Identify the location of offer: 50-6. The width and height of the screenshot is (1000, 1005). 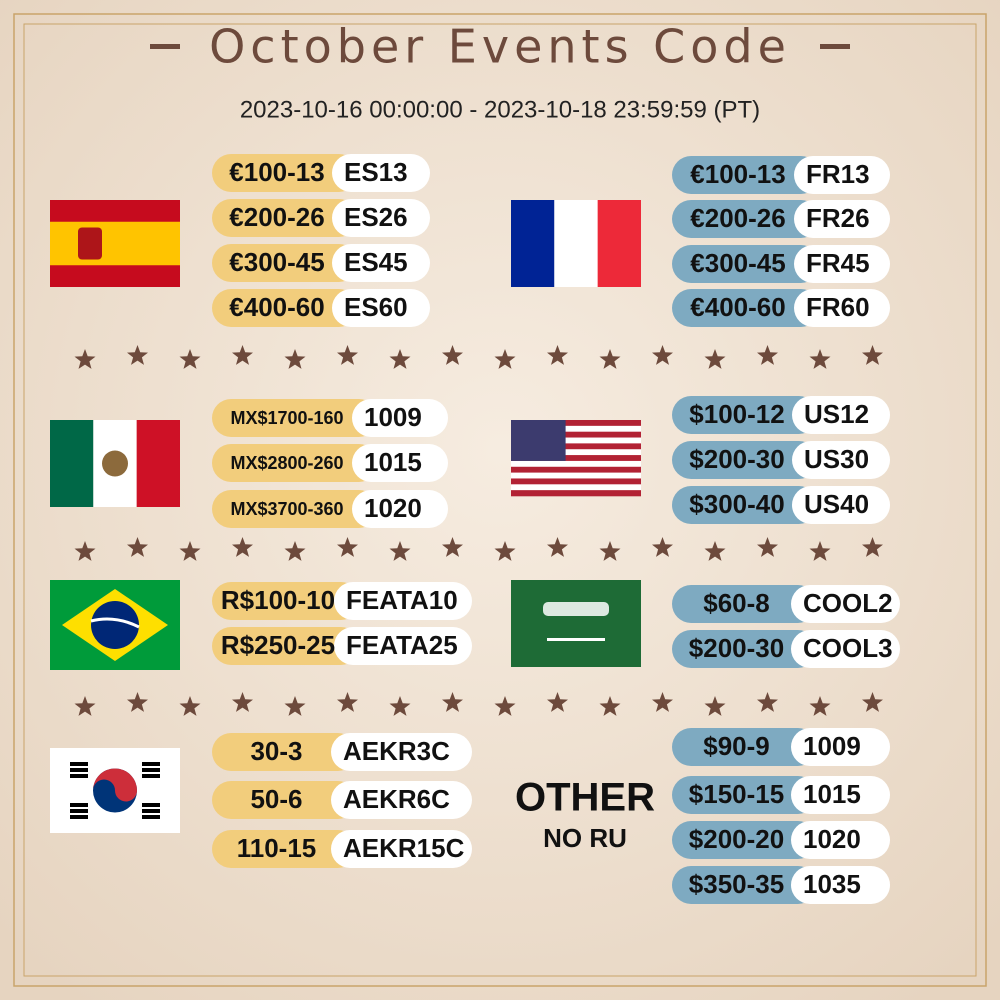
(276, 799).